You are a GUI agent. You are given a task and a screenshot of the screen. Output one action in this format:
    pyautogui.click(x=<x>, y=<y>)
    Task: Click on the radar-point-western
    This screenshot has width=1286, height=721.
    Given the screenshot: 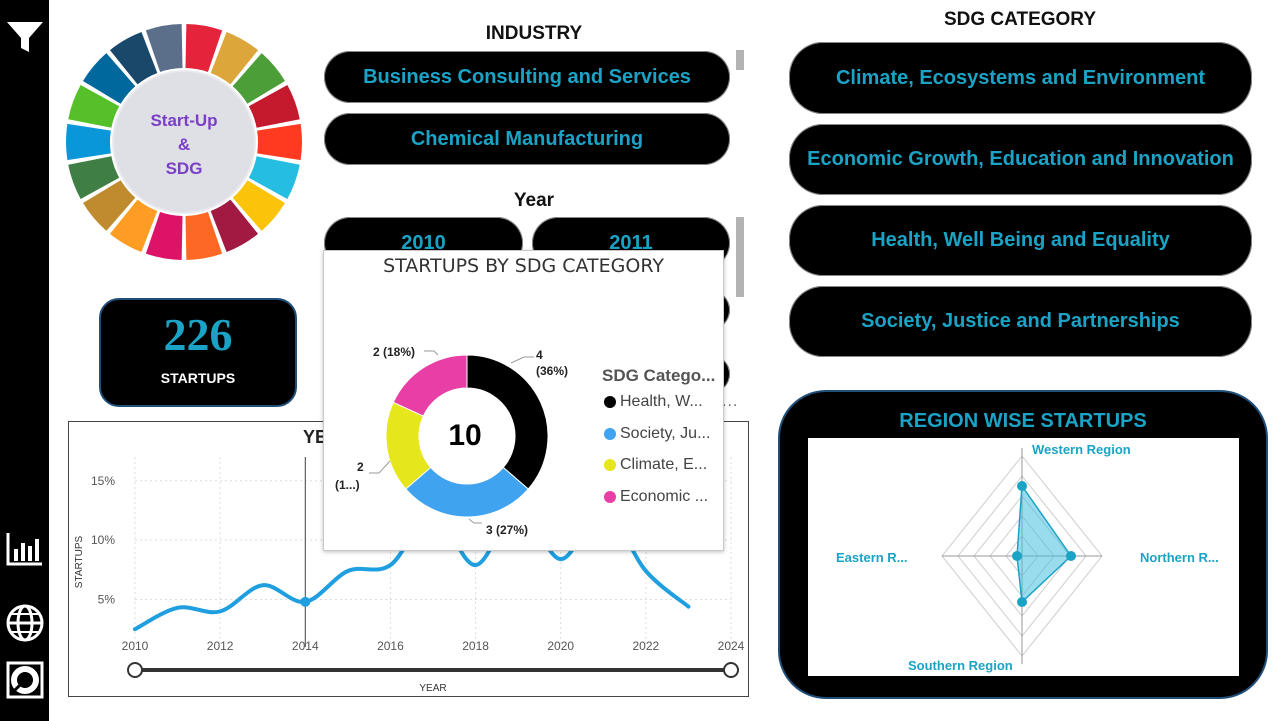 What is the action you would take?
    pyautogui.click(x=1022, y=486)
    